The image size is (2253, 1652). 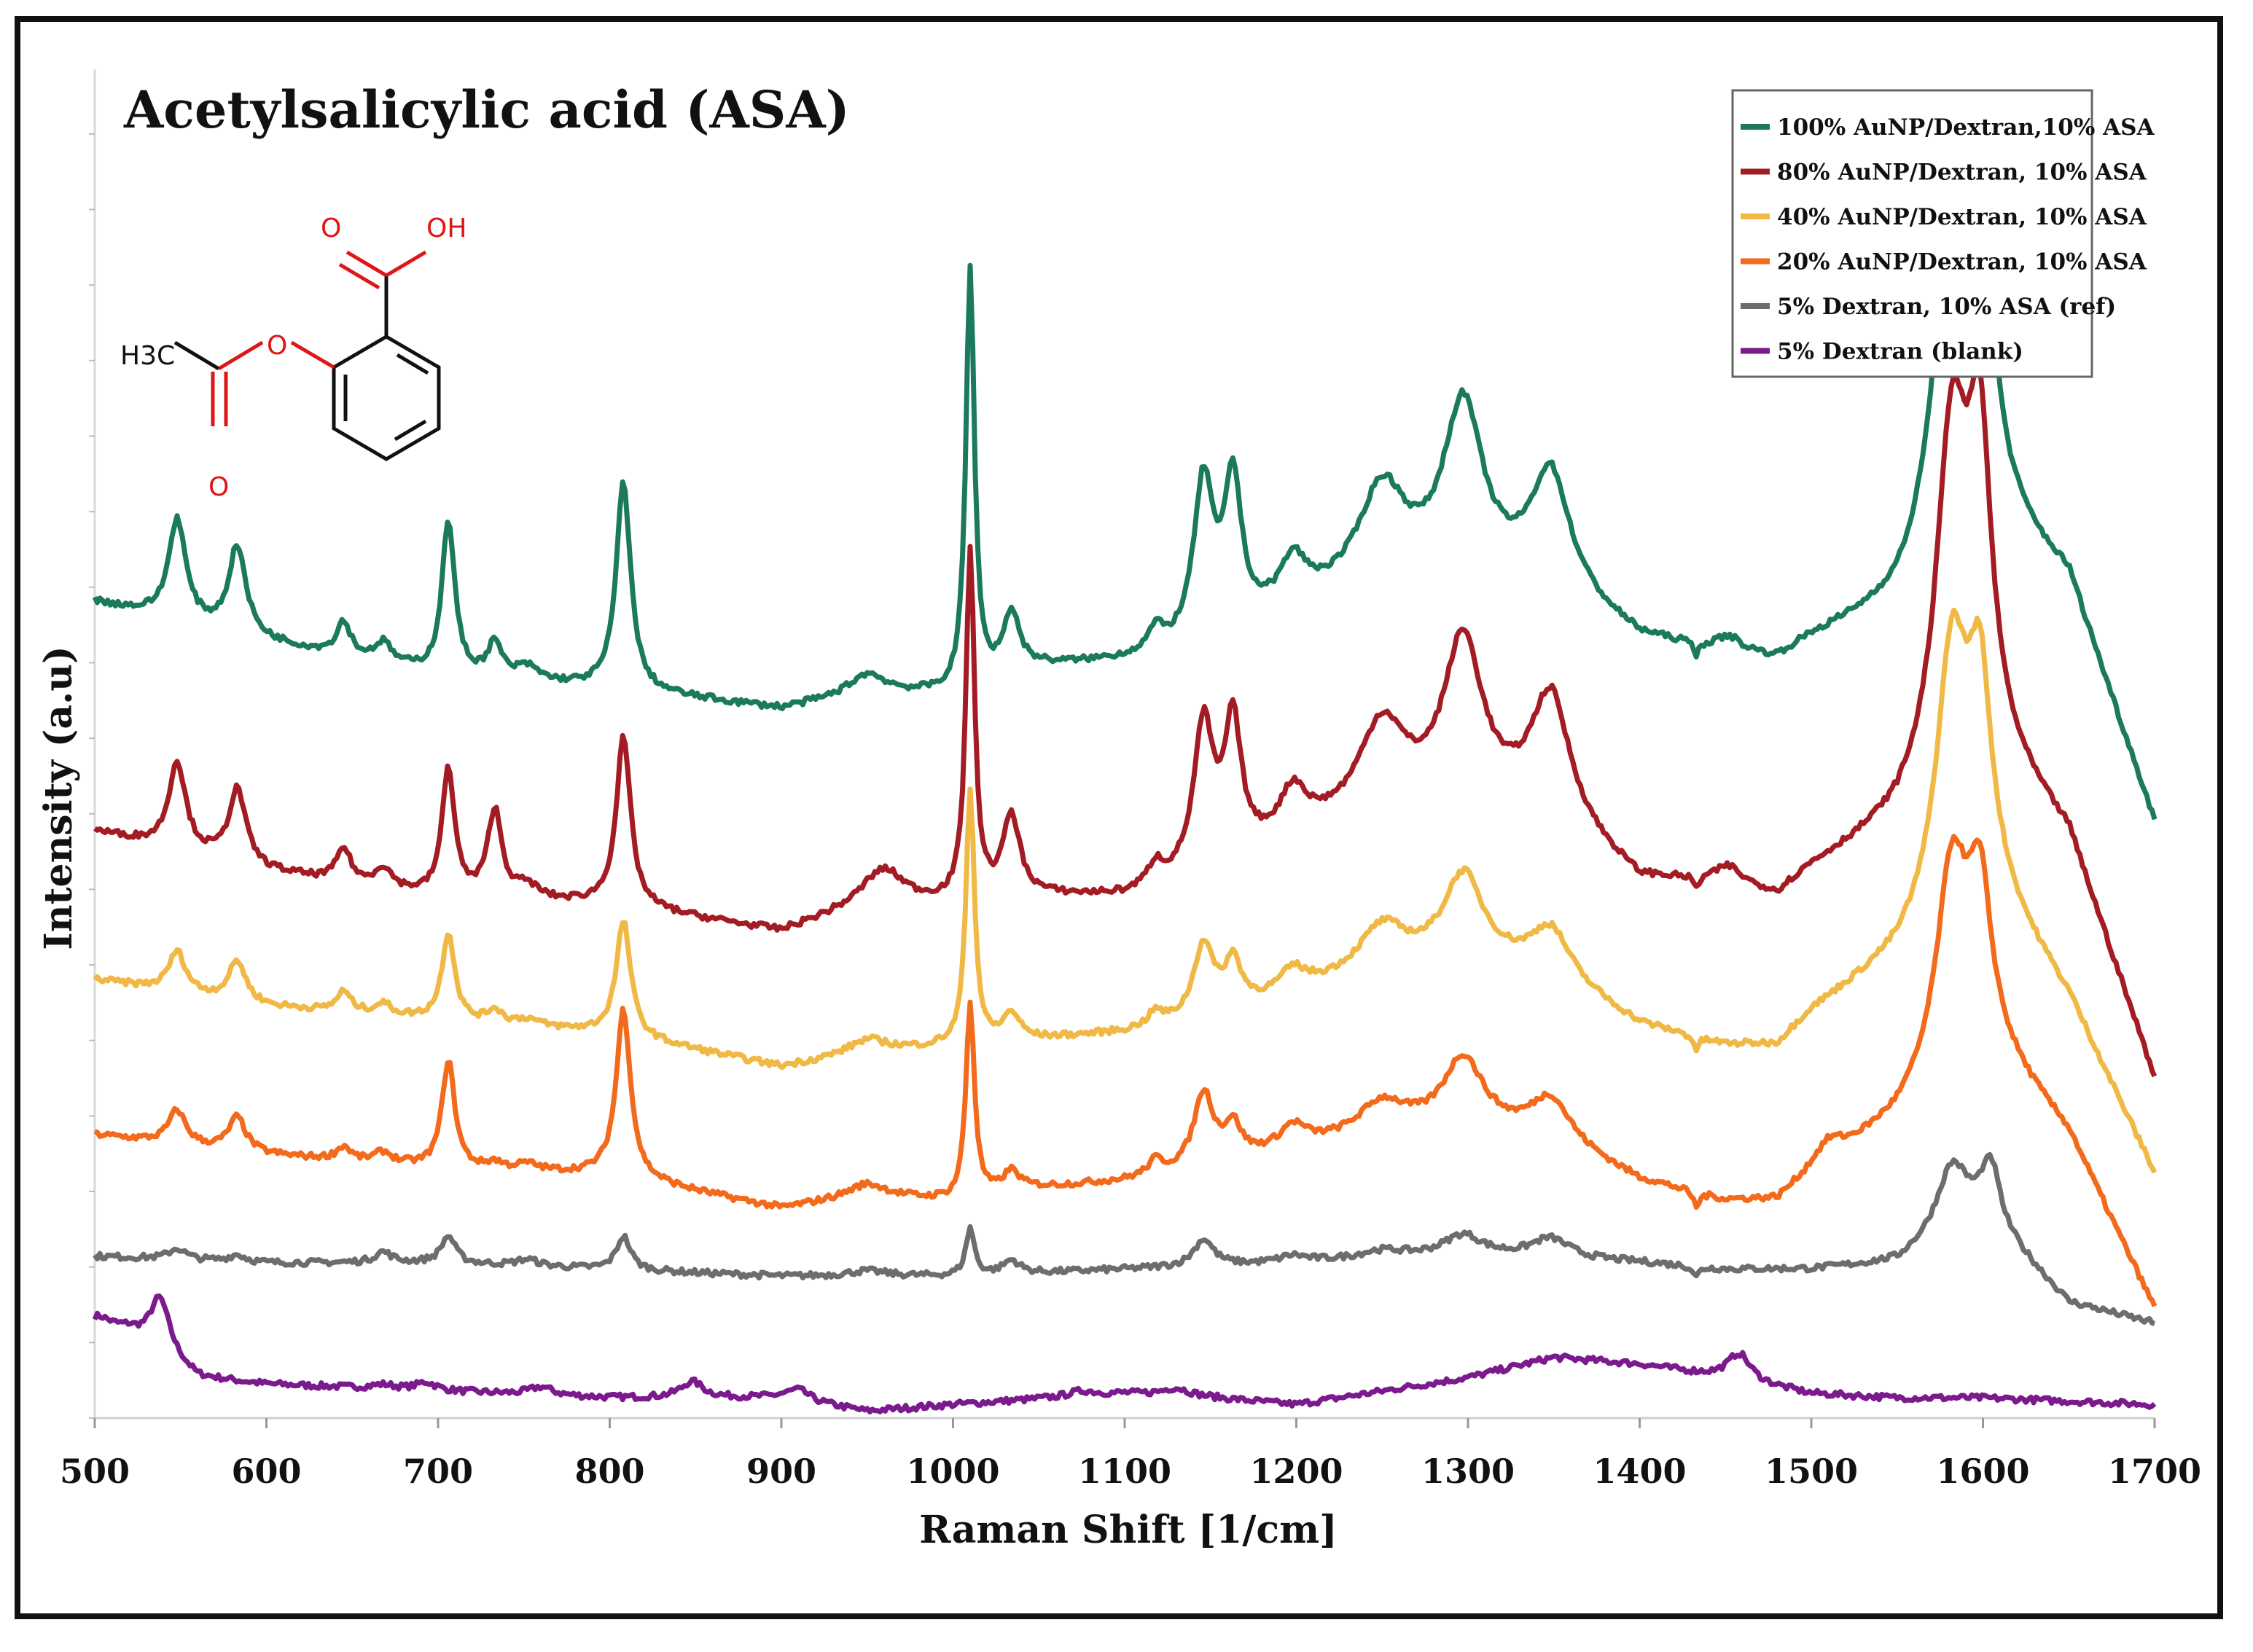 I want to click on hydroxyl-label: OH, so click(x=446, y=229).